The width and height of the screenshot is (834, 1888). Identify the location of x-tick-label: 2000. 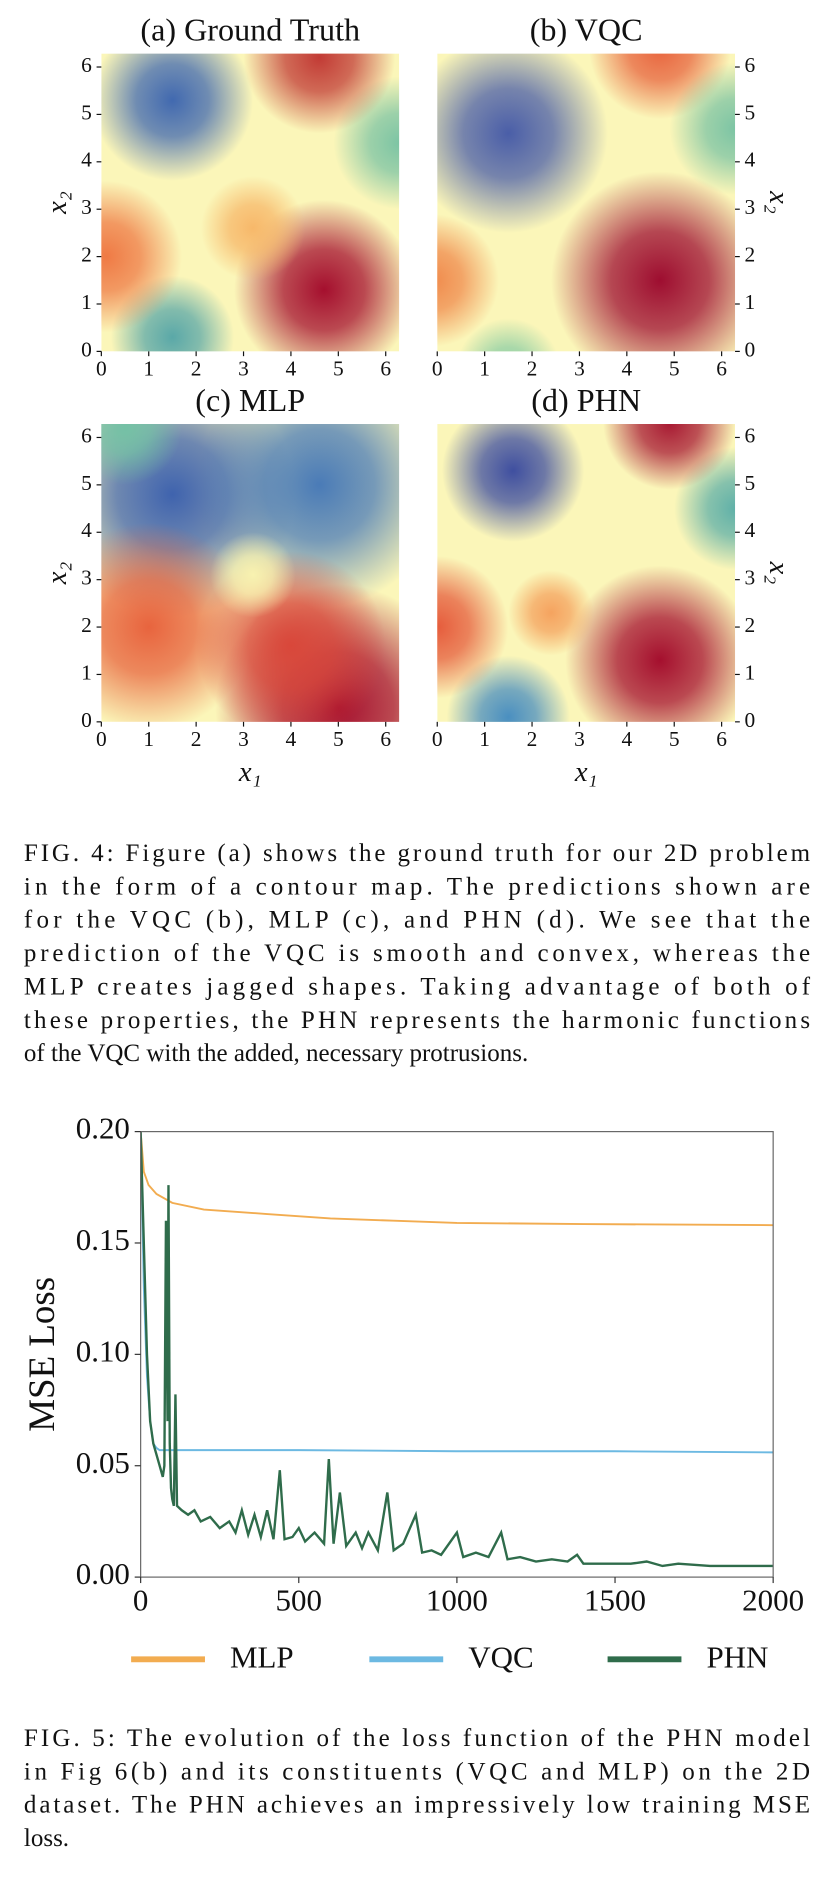
(773, 1599).